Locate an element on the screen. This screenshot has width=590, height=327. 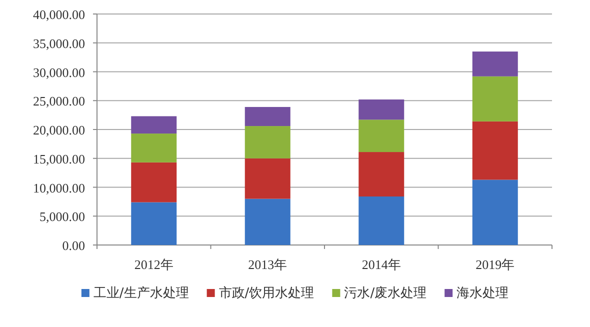
y-tick-label: 25,000.00 is located at coordinates (59, 101).